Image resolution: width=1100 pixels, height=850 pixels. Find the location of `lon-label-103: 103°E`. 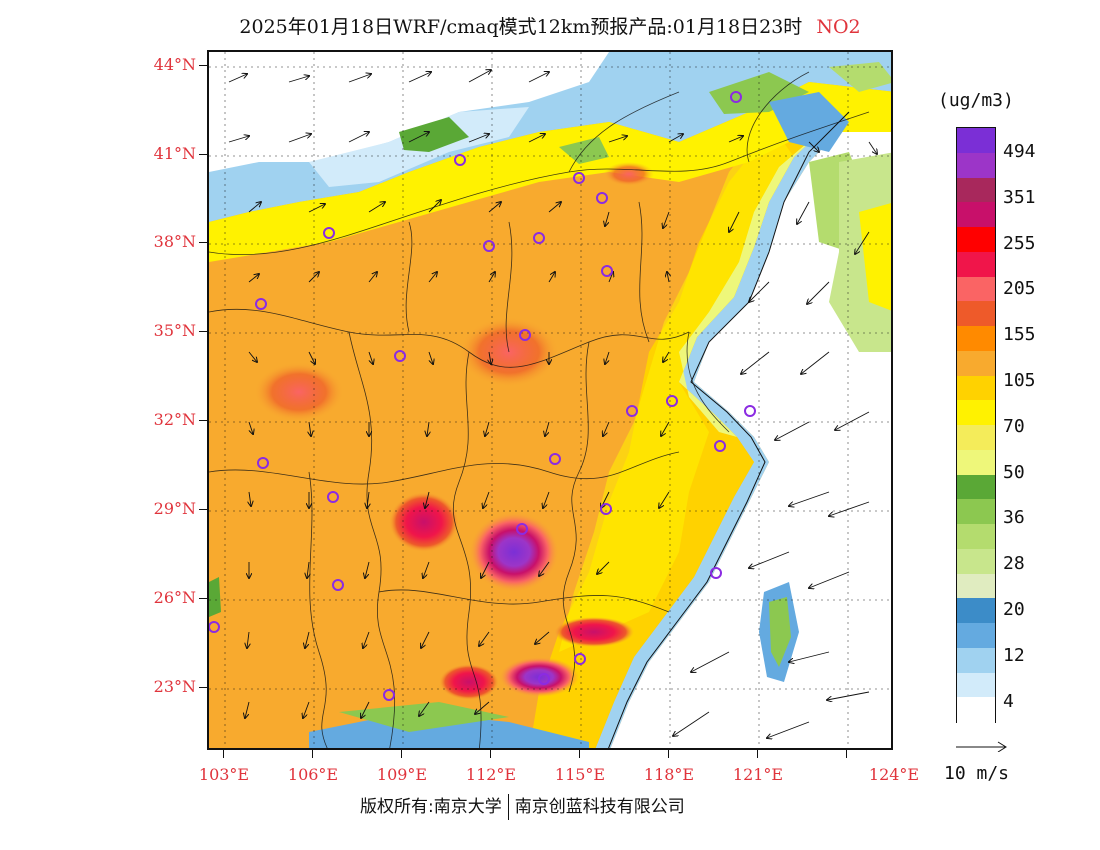

lon-label-103: 103°E is located at coordinates (224, 774).